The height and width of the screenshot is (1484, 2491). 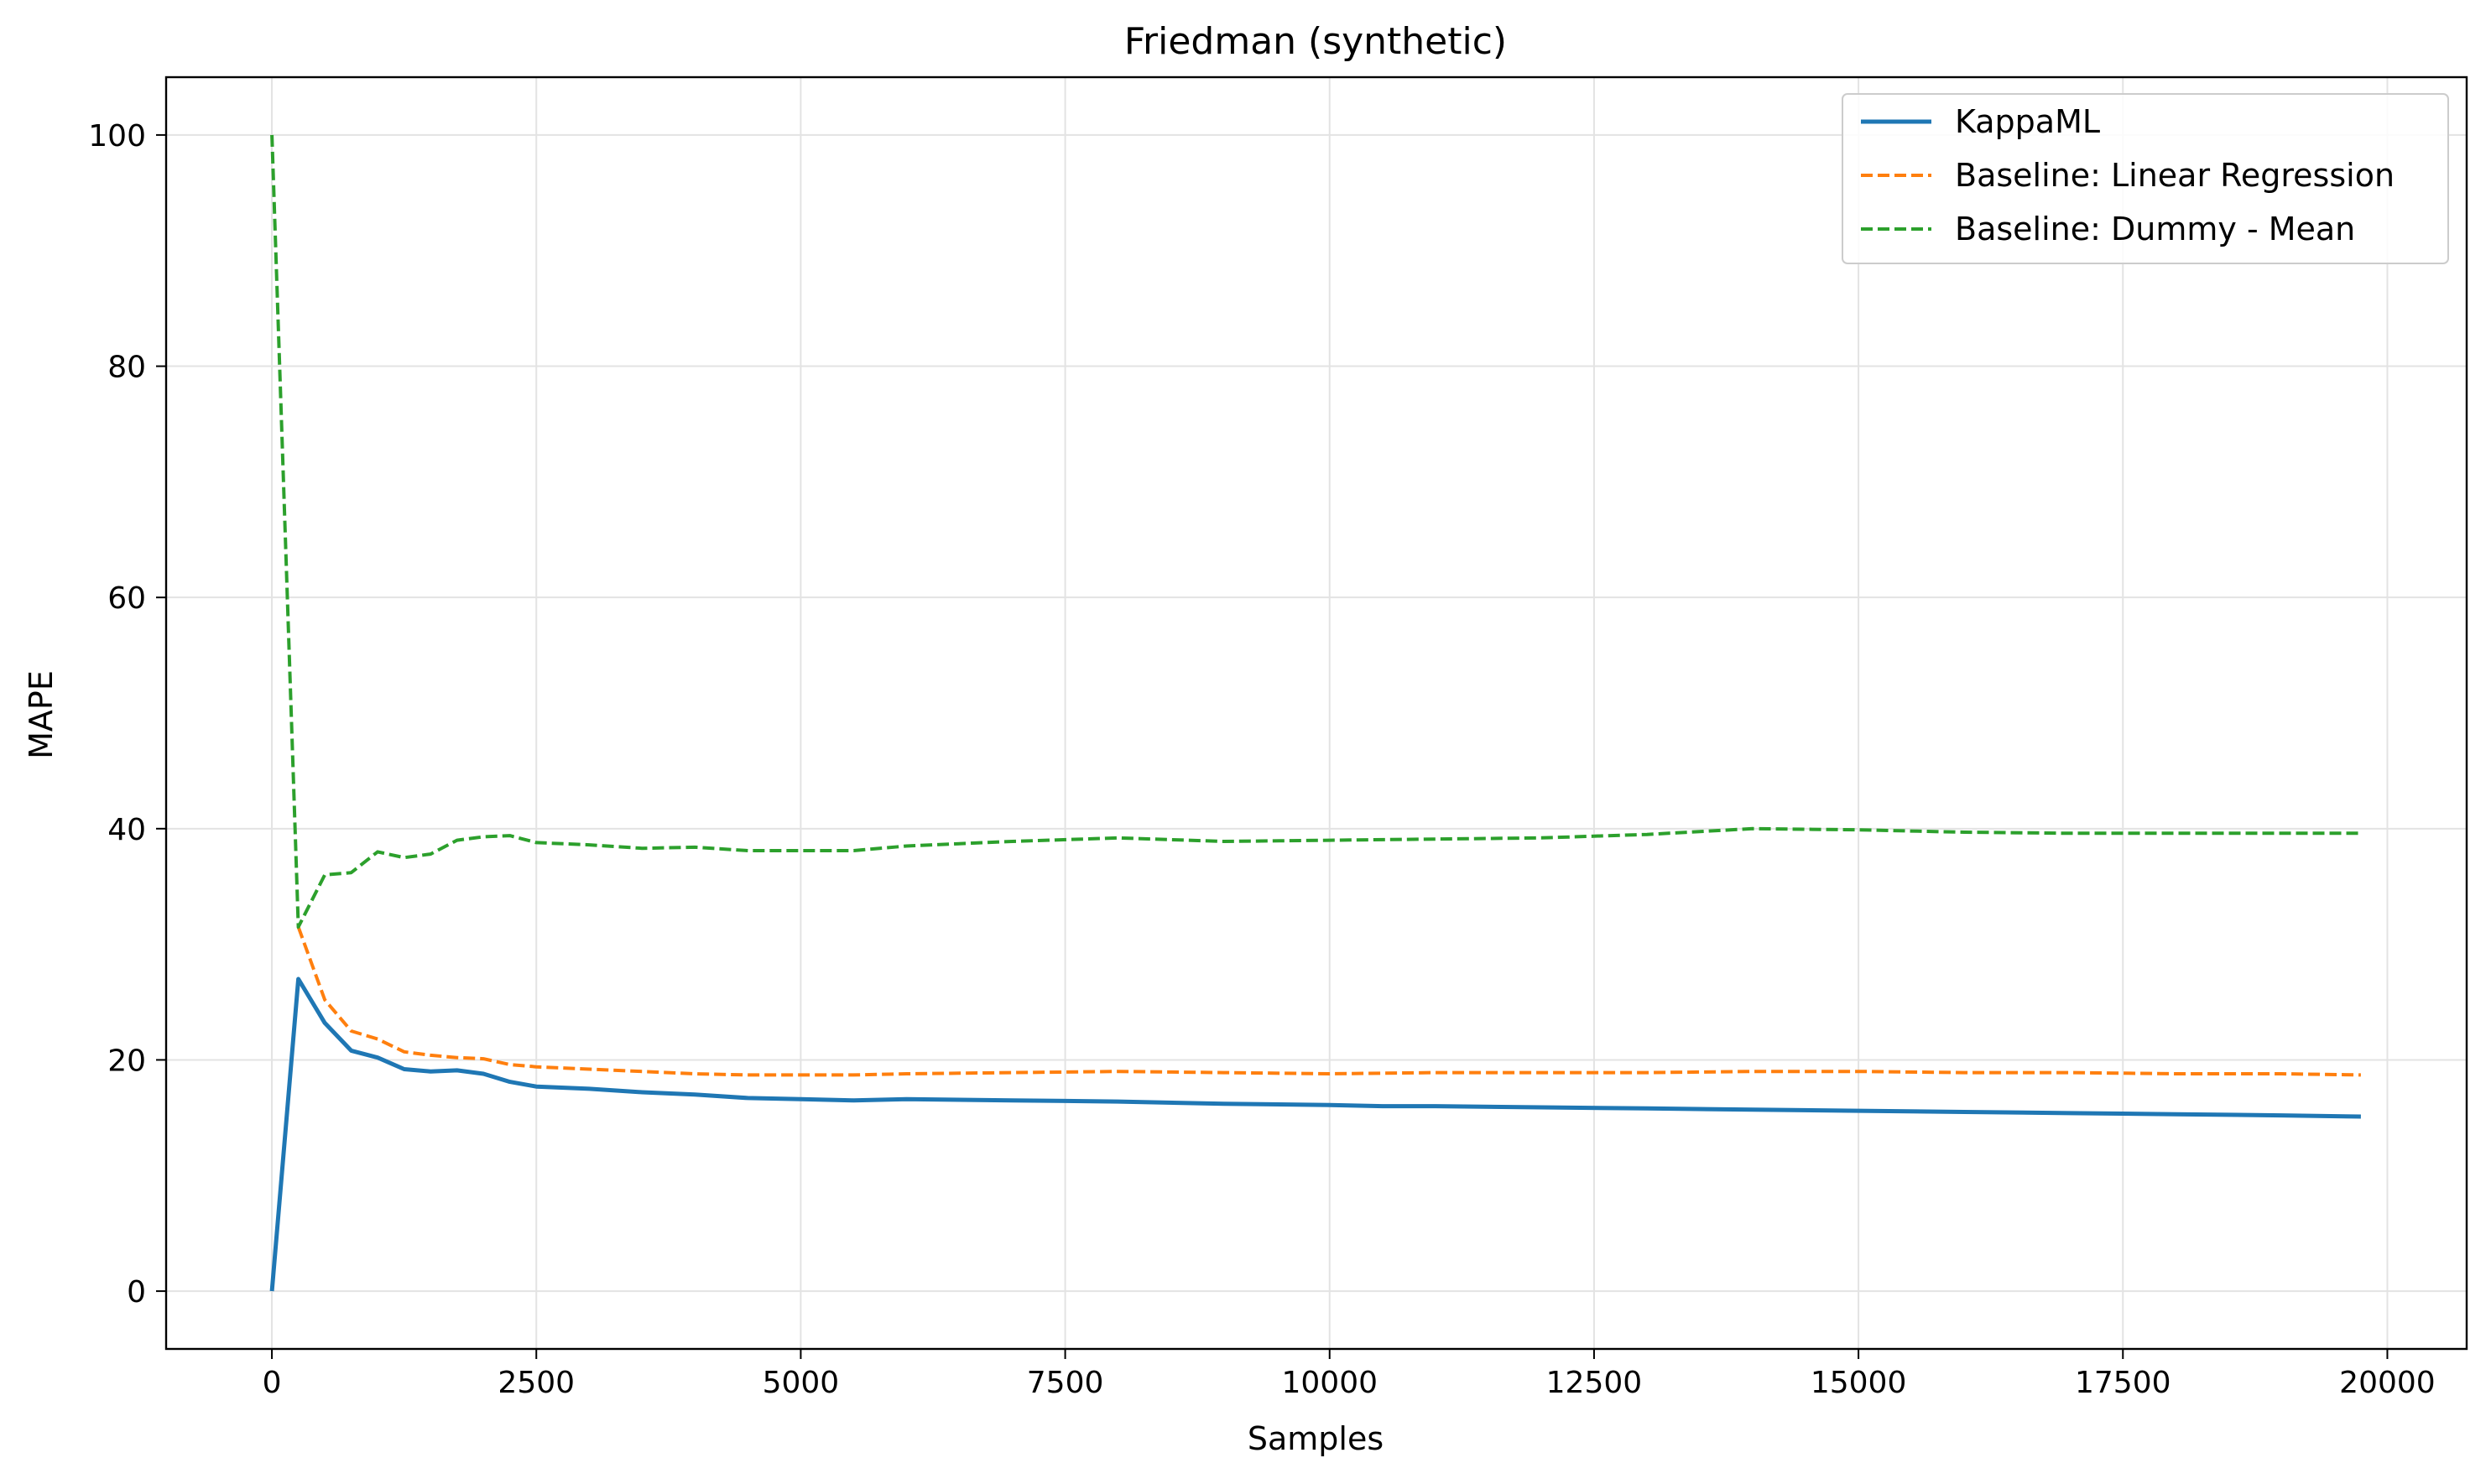 I want to click on x-tick-label: 15000, so click(x=1859, y=1383).